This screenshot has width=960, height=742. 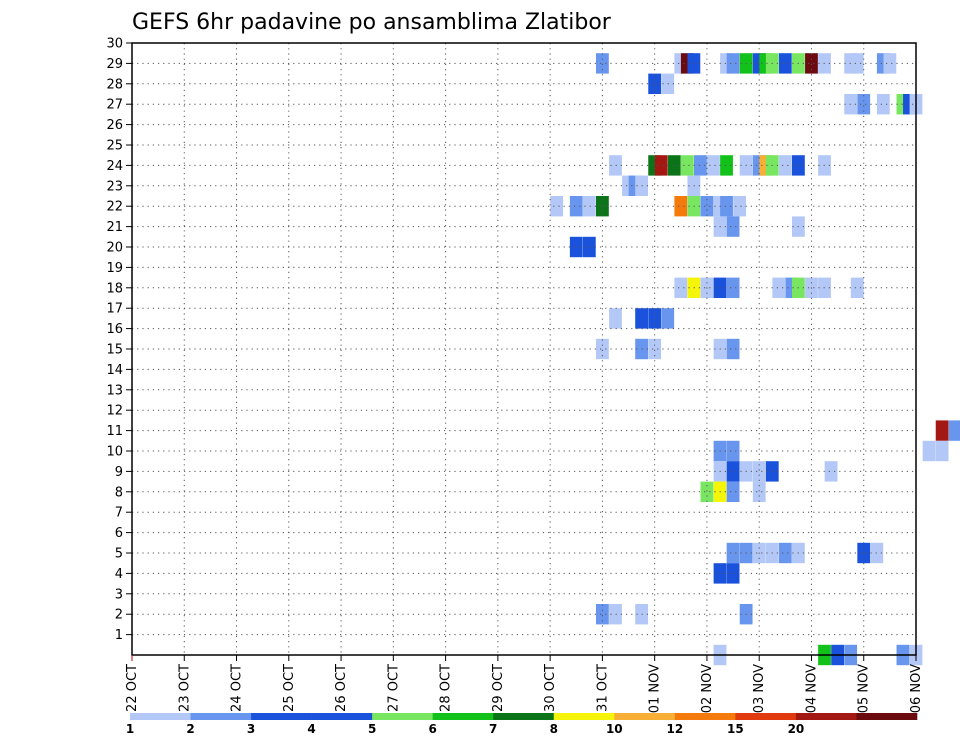 I want to click on y-tick-label: 21, so click(x=114, y=227).